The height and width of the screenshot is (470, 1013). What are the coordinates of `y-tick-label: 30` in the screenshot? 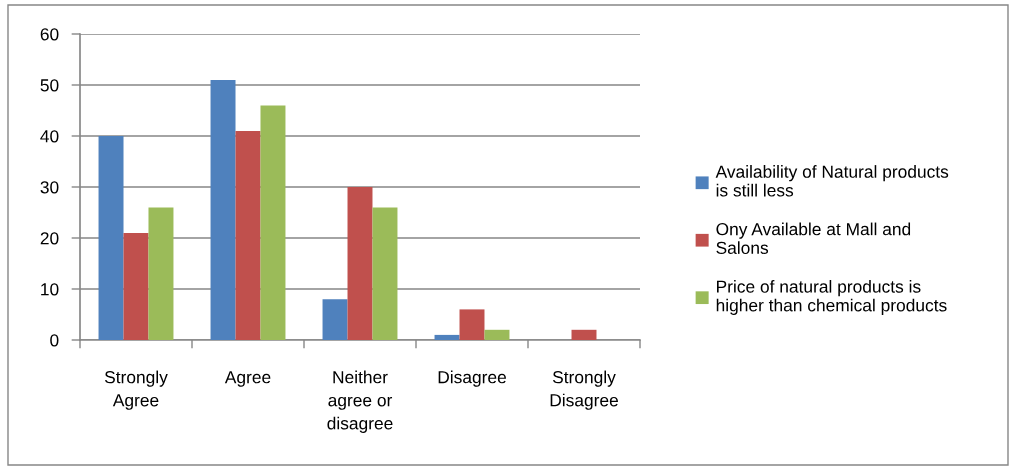 It's located at (49, 187).